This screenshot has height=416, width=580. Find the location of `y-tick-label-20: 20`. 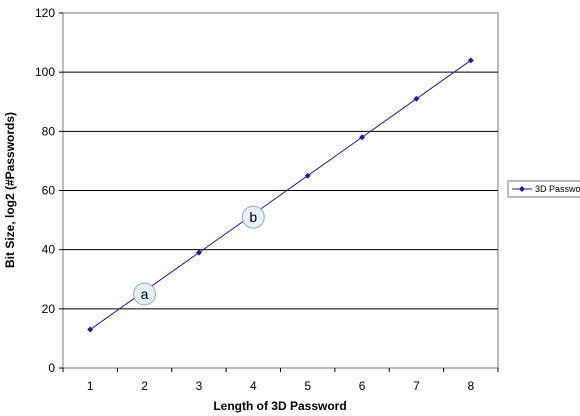

y-tick-label-20: 20 is located at coordinates (49, 309).